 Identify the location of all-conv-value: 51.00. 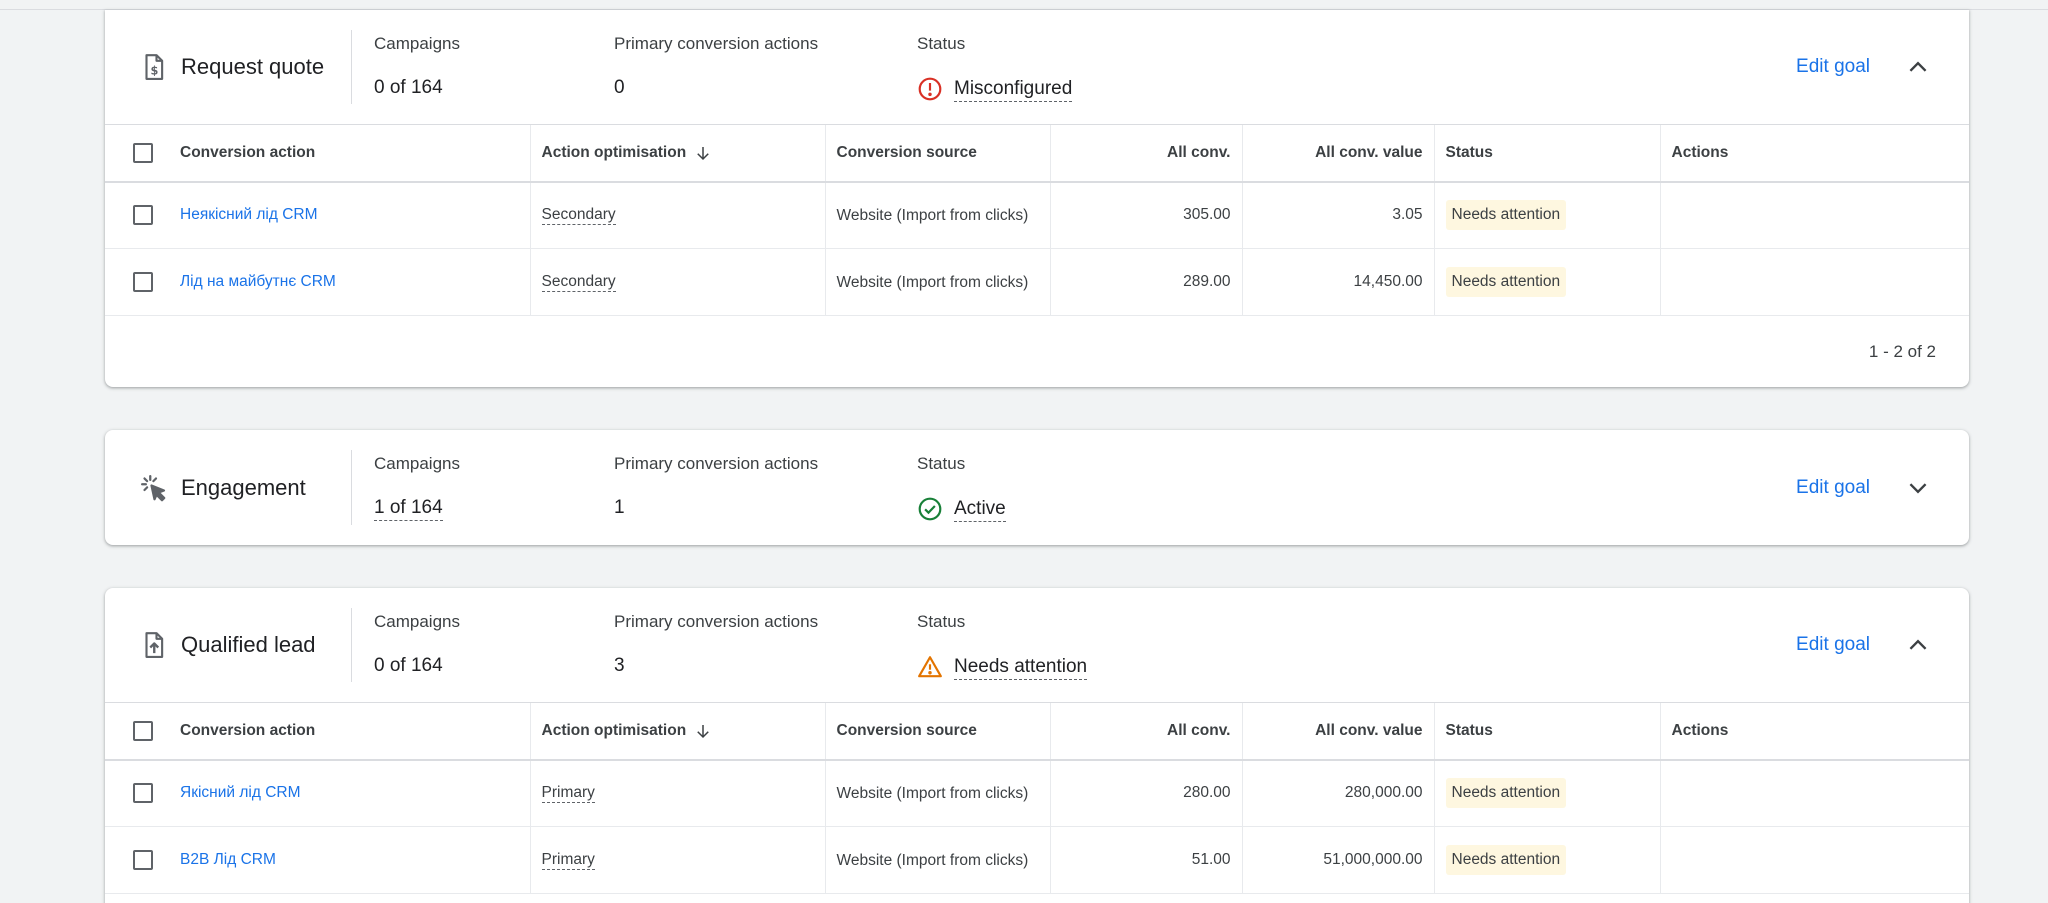
(1145, 860).